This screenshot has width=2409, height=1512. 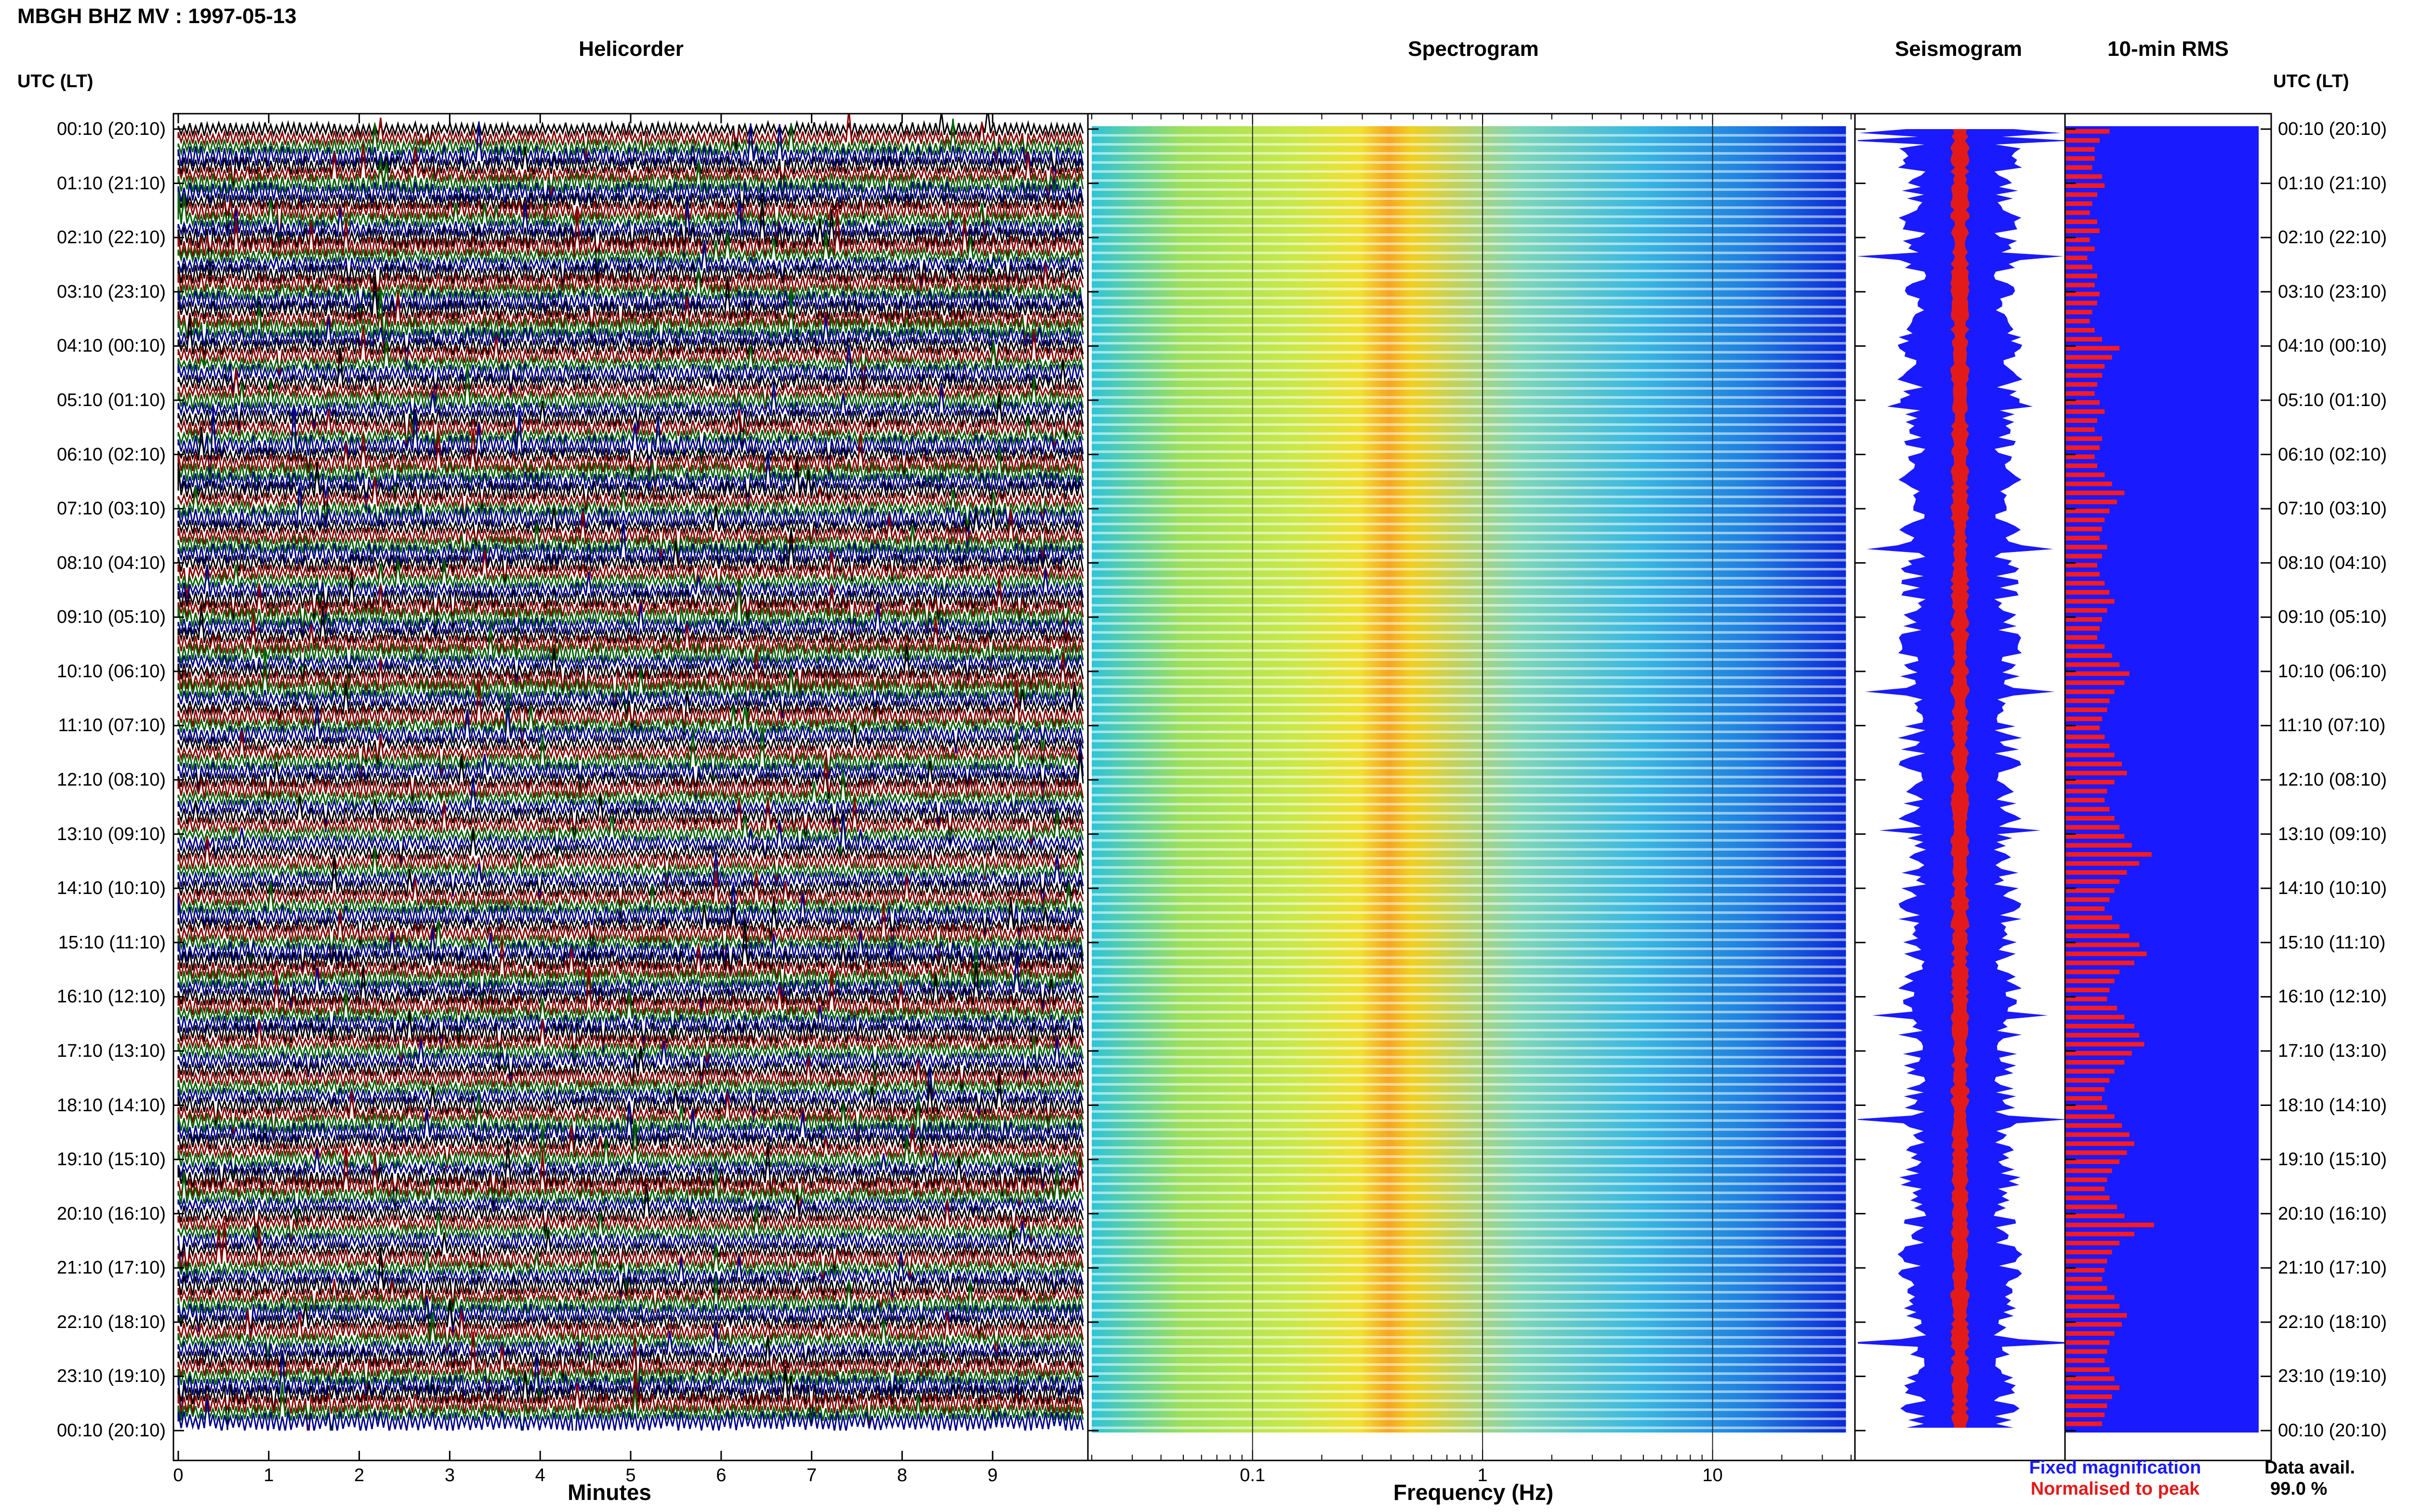 I want to click on time-label-right: 08:10 (04:10), so click(x=2332, y=562).